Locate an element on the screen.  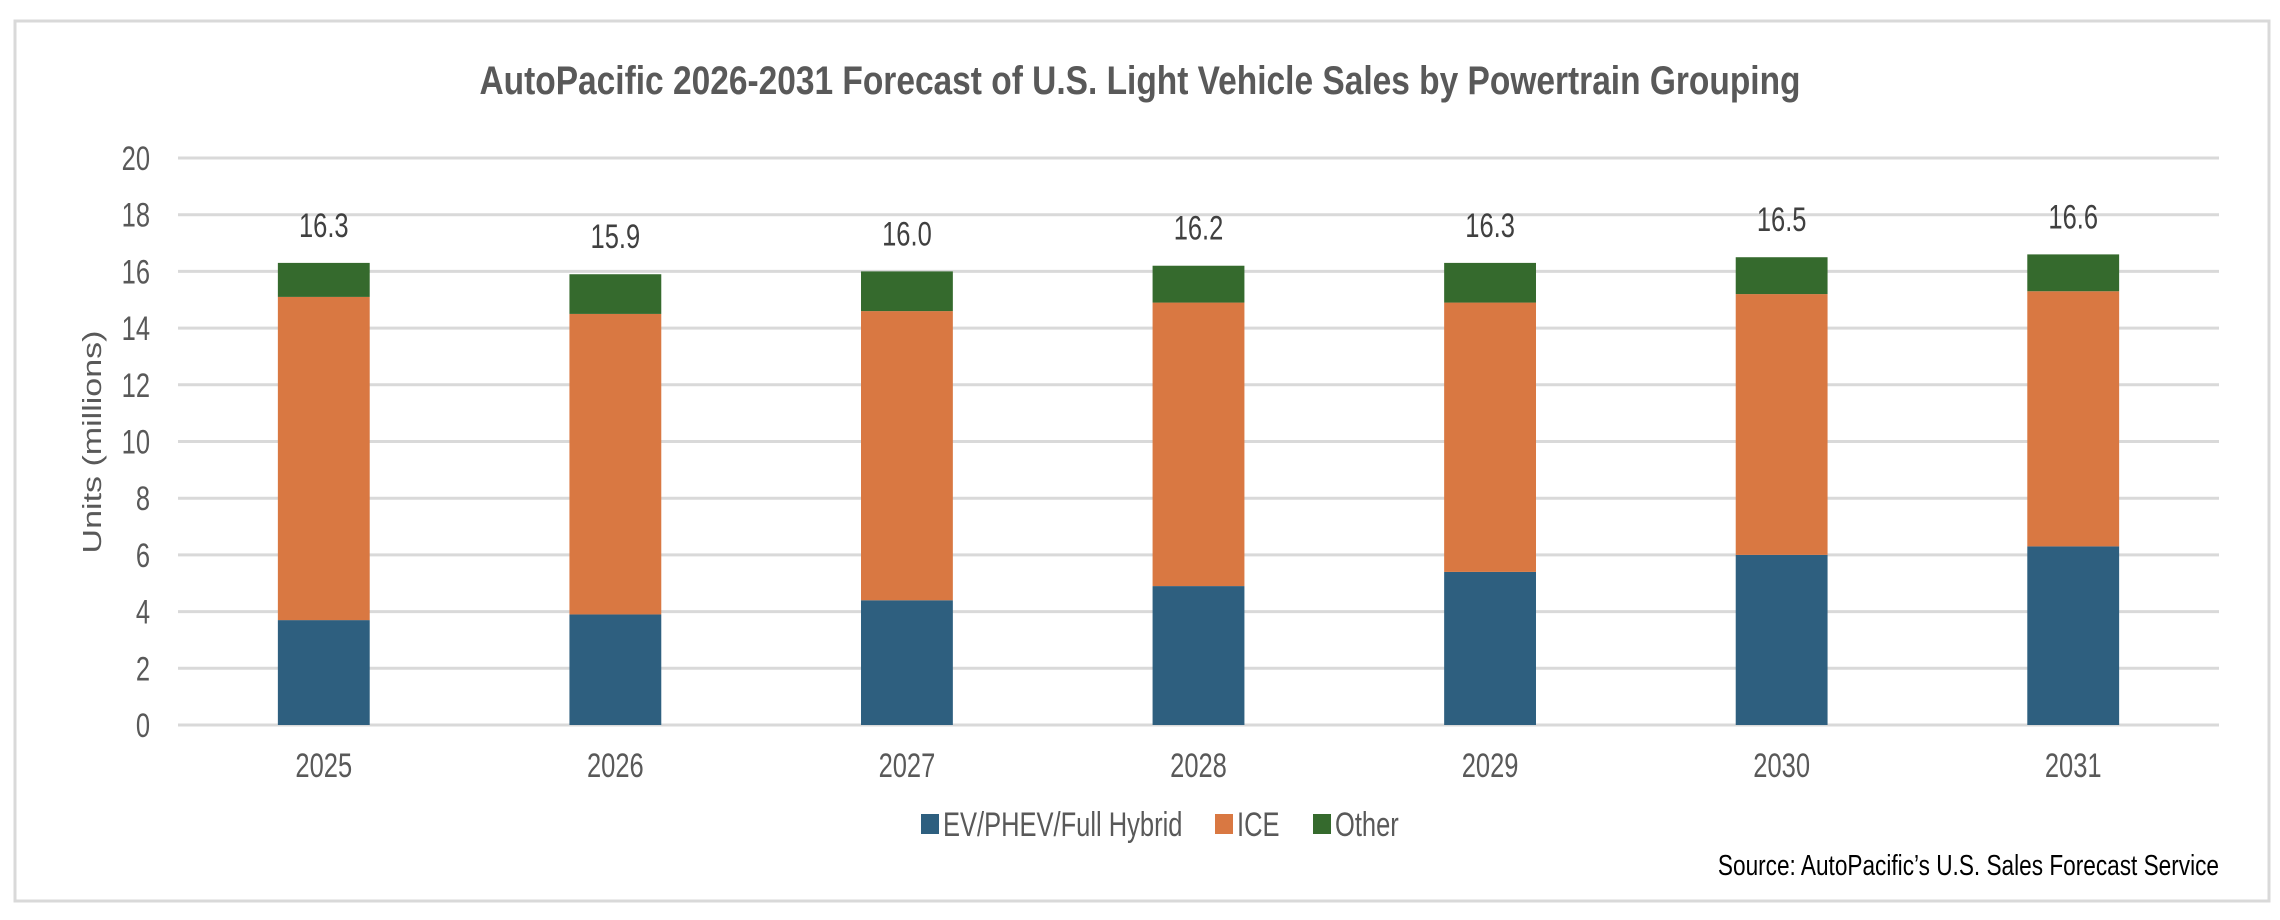
y-tick-label: 18 is located at coordinates (136, 215).